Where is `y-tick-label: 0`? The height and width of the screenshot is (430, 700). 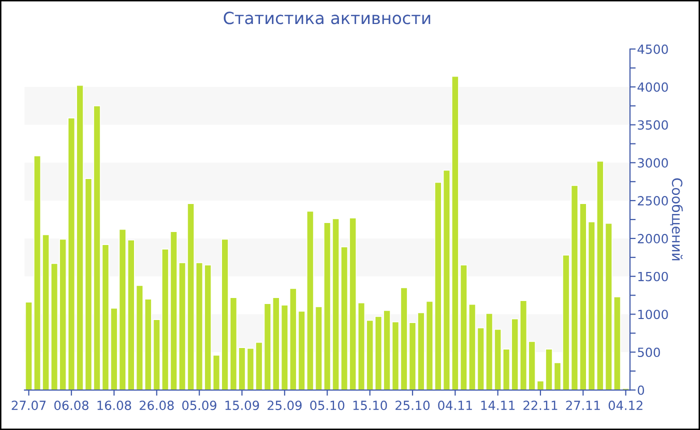
y-tick-label: 0 is located at coordinates (641, 390).